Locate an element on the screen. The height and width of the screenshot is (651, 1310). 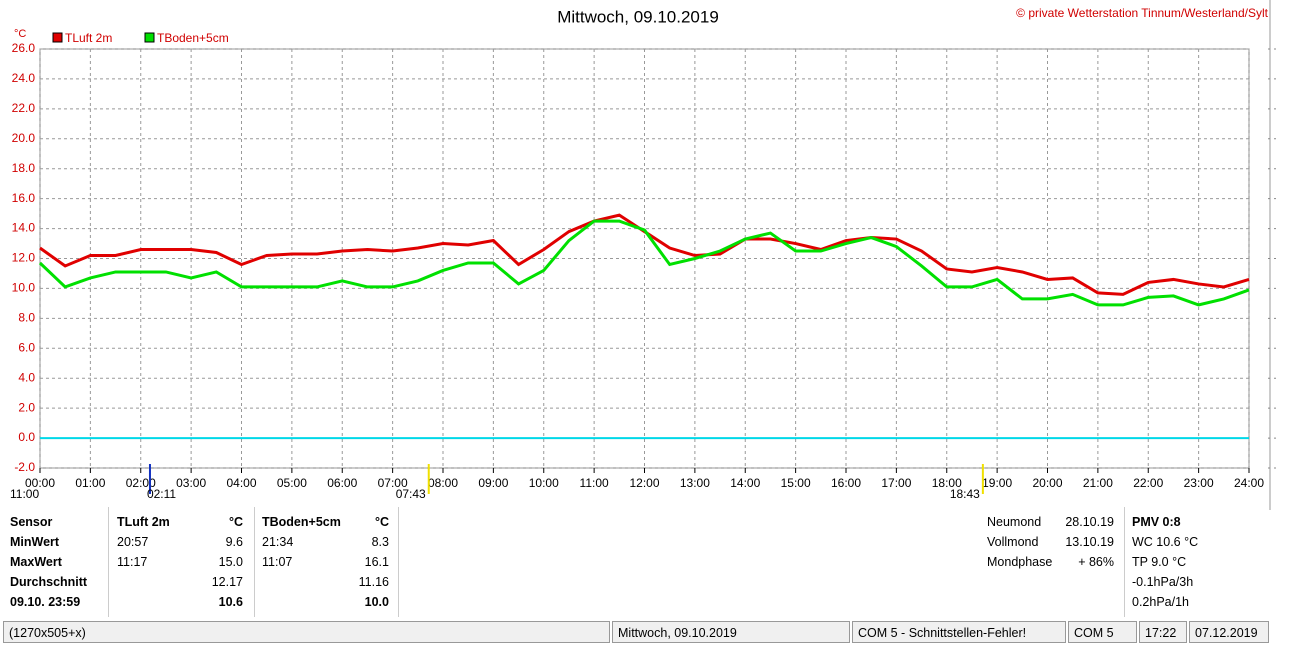
y-tick-label: 20.0 is located at coordinates (24, 138).